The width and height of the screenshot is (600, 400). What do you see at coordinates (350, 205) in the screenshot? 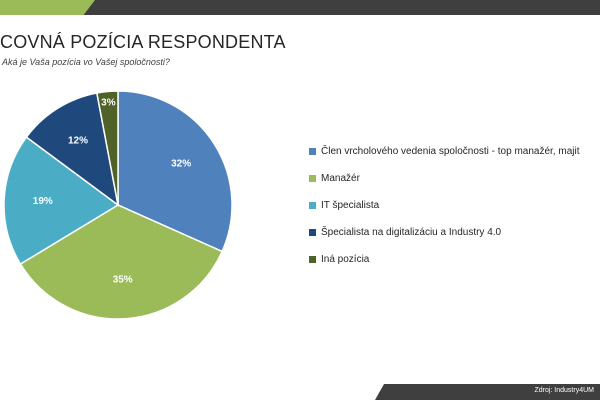
I see `legend-label-2: IT špecialista` at bounding box center [350, 205].